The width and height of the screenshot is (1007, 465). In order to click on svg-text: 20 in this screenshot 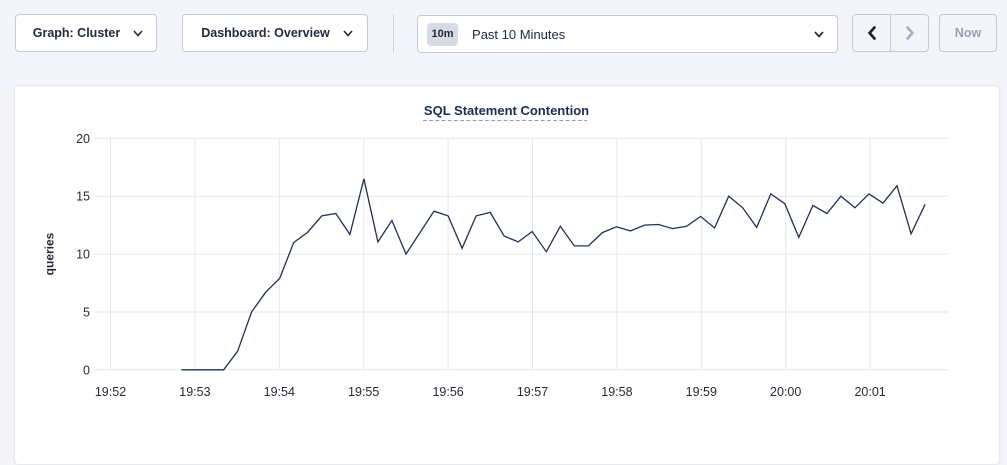, I will do `click(83, 139)`.